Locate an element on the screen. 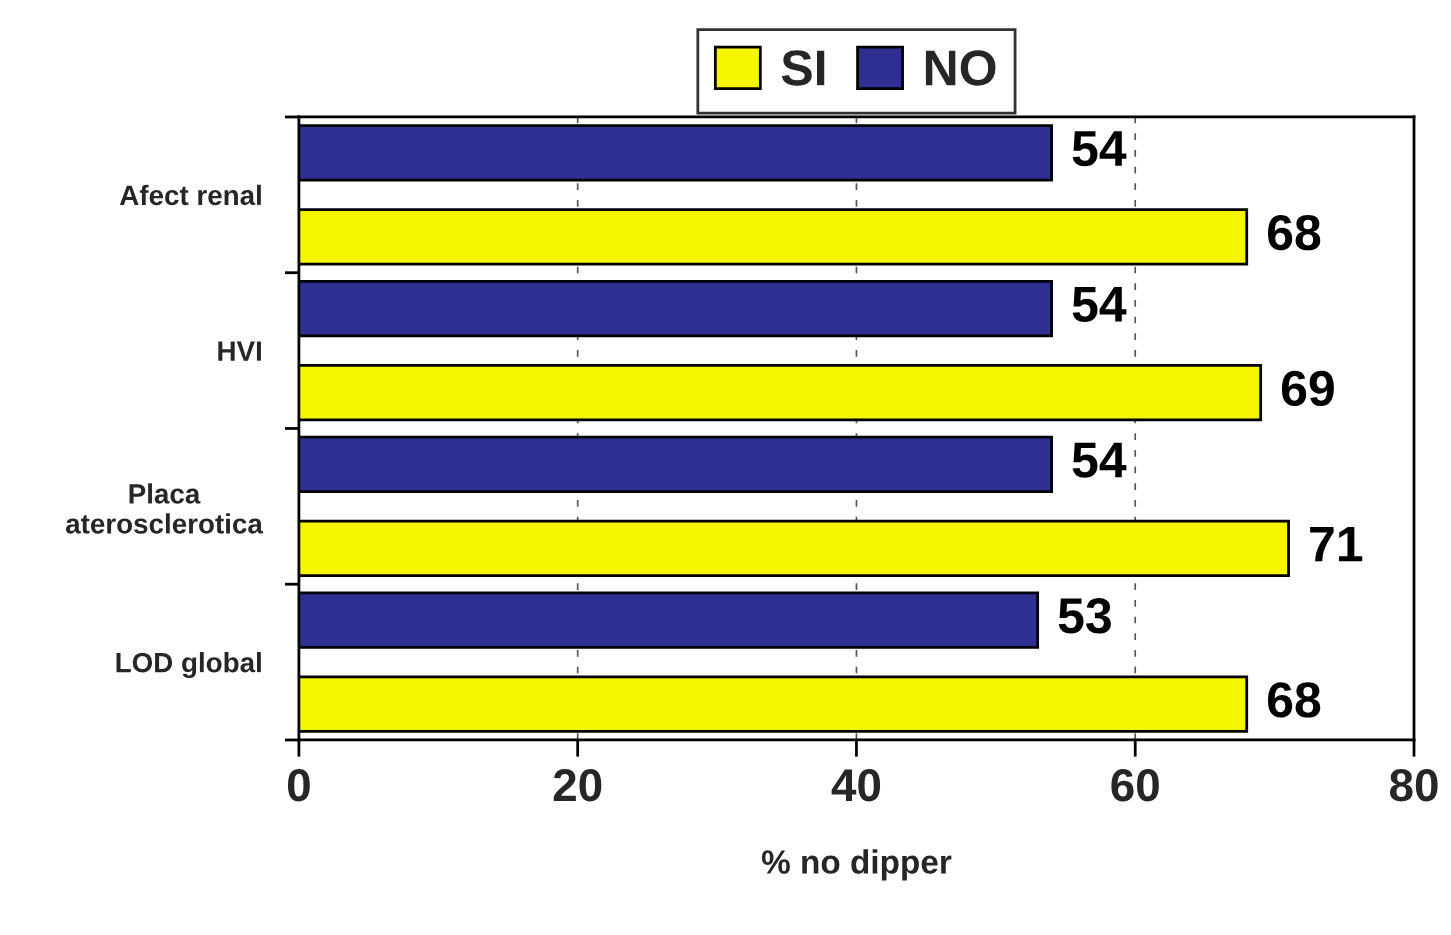 This screenshot has height=935, width=1451. data-label: 69 is located at coordinates (1307, 388).